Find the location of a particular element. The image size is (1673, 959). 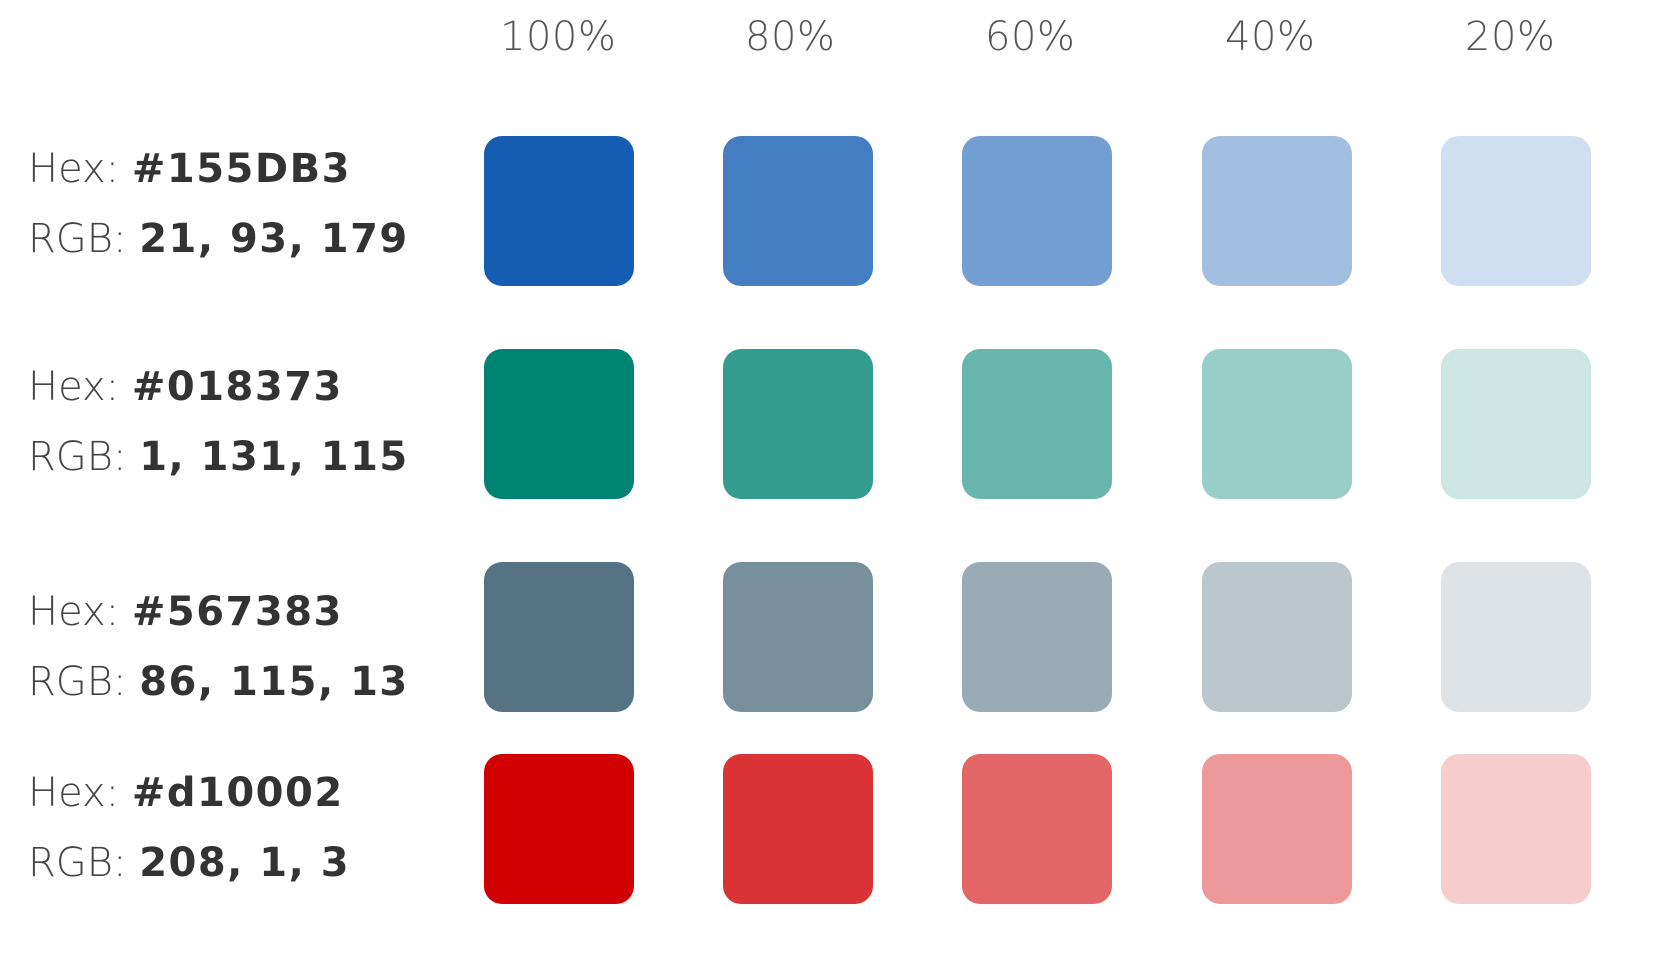

header-40: 40% is located at coordinates (1270, 37).